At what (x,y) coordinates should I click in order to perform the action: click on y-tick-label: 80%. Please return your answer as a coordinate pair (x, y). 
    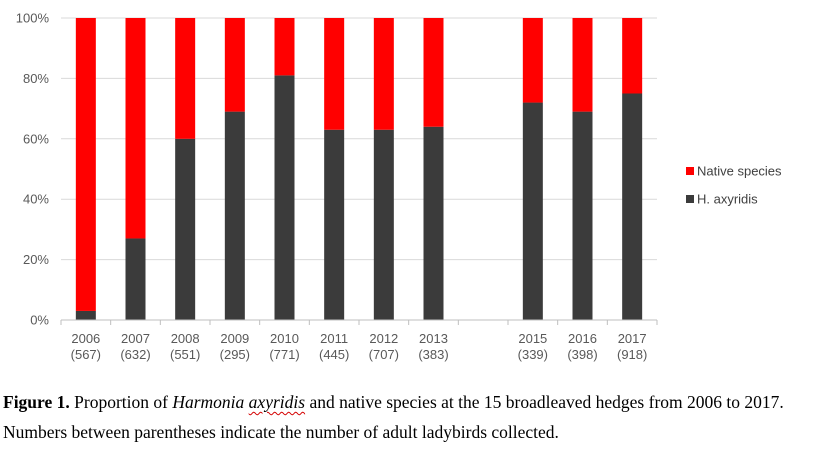
    Looking at the image, I should click on (36, 78).